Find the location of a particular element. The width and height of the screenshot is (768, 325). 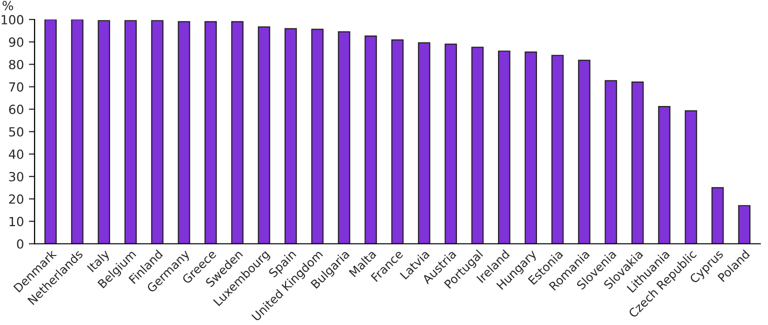

y-tick-label: 60 is located at coordinates (16, 109).